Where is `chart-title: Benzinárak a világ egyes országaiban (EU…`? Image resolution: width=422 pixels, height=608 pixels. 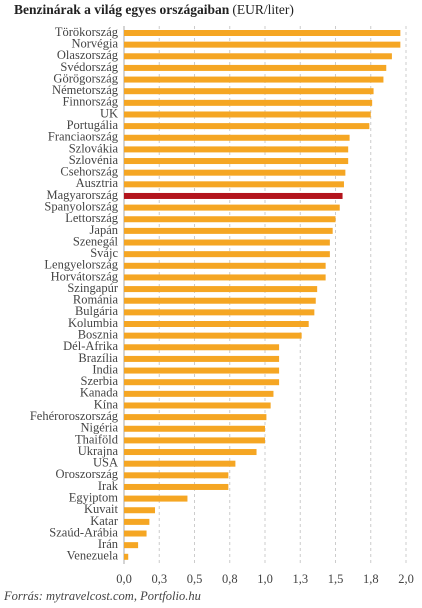 chart-title: Benzinárak a világ egyes országaiban (EU… is located at coordinates (154, 9).